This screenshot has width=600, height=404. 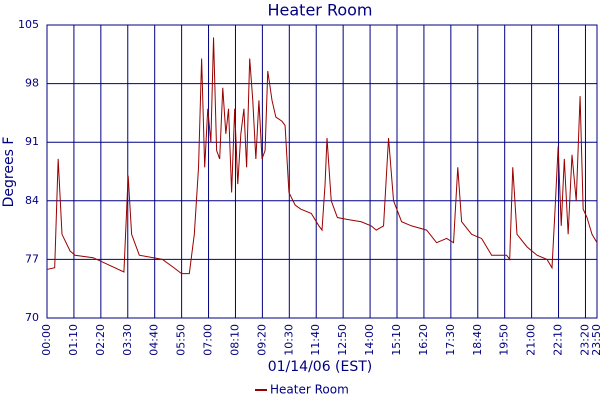 I want to click on x-tick-label: 15:10, so click(x=396, y=340).